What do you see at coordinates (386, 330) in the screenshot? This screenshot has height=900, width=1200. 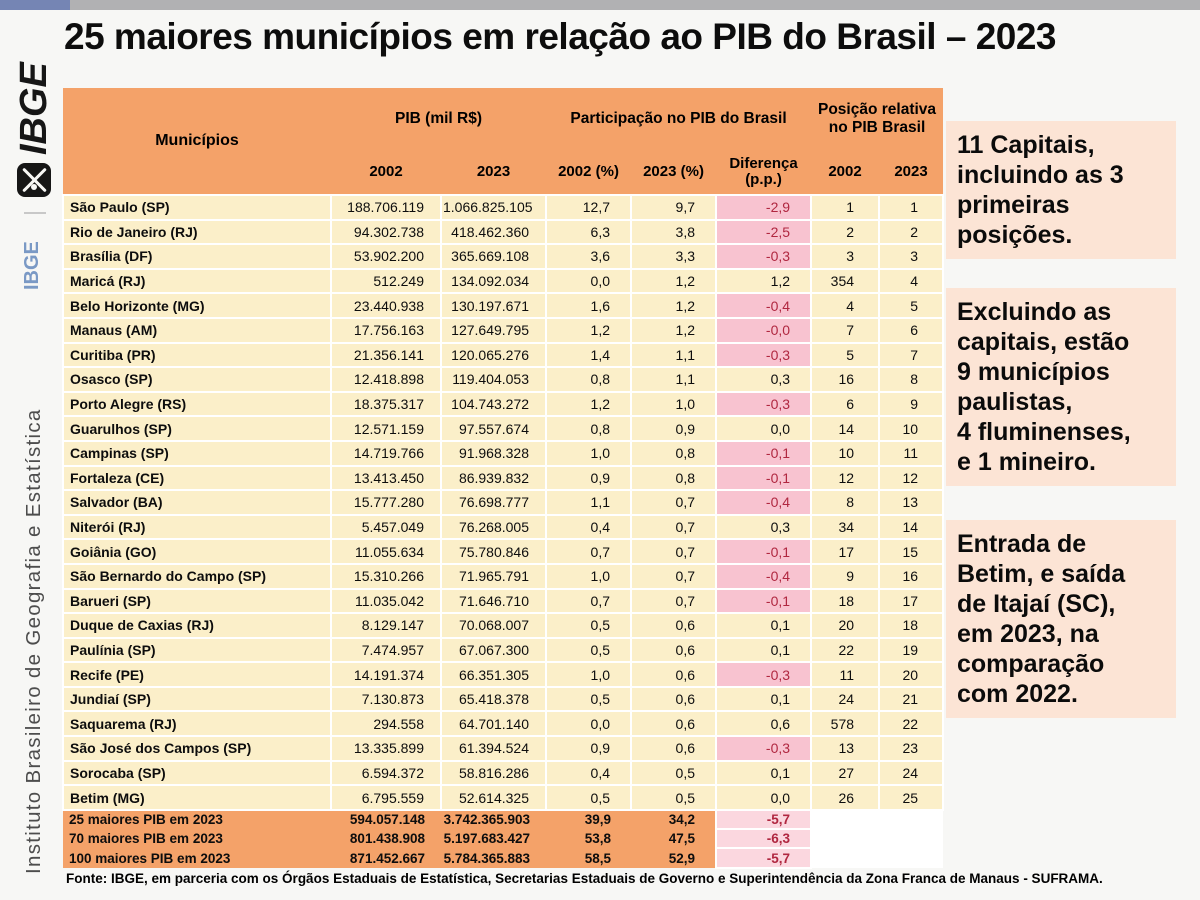 I see `cell-pib-2002: 17.756.163` at bounding box center [386, 330].